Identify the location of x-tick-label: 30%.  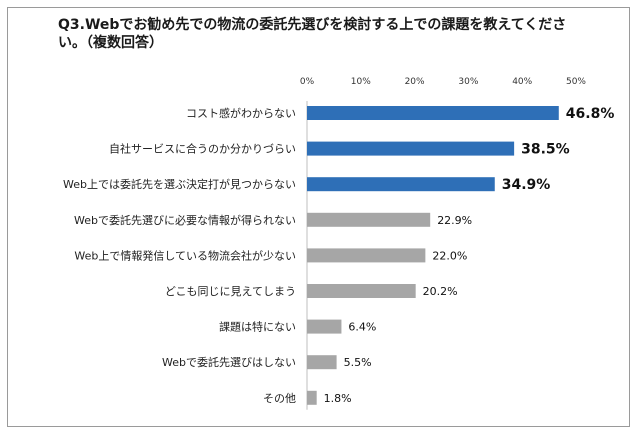
(468, 82).